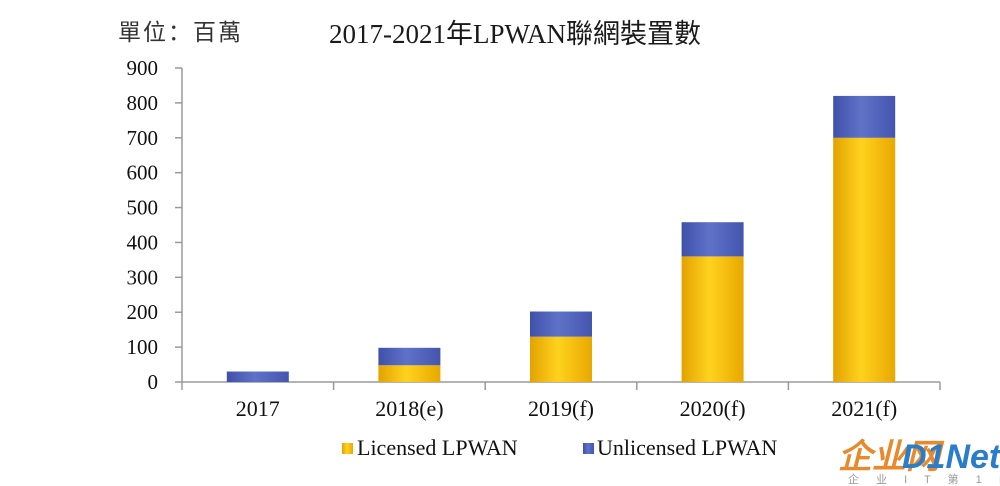 This screenshot has height=486, width=1000. I want to click on legend-swatch-unlicensed, so click(588, 448).